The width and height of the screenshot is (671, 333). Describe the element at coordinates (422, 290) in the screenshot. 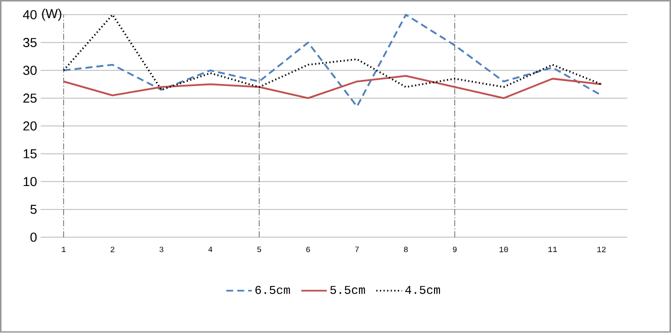

I see `legend-label: 4.5cm` at that location.